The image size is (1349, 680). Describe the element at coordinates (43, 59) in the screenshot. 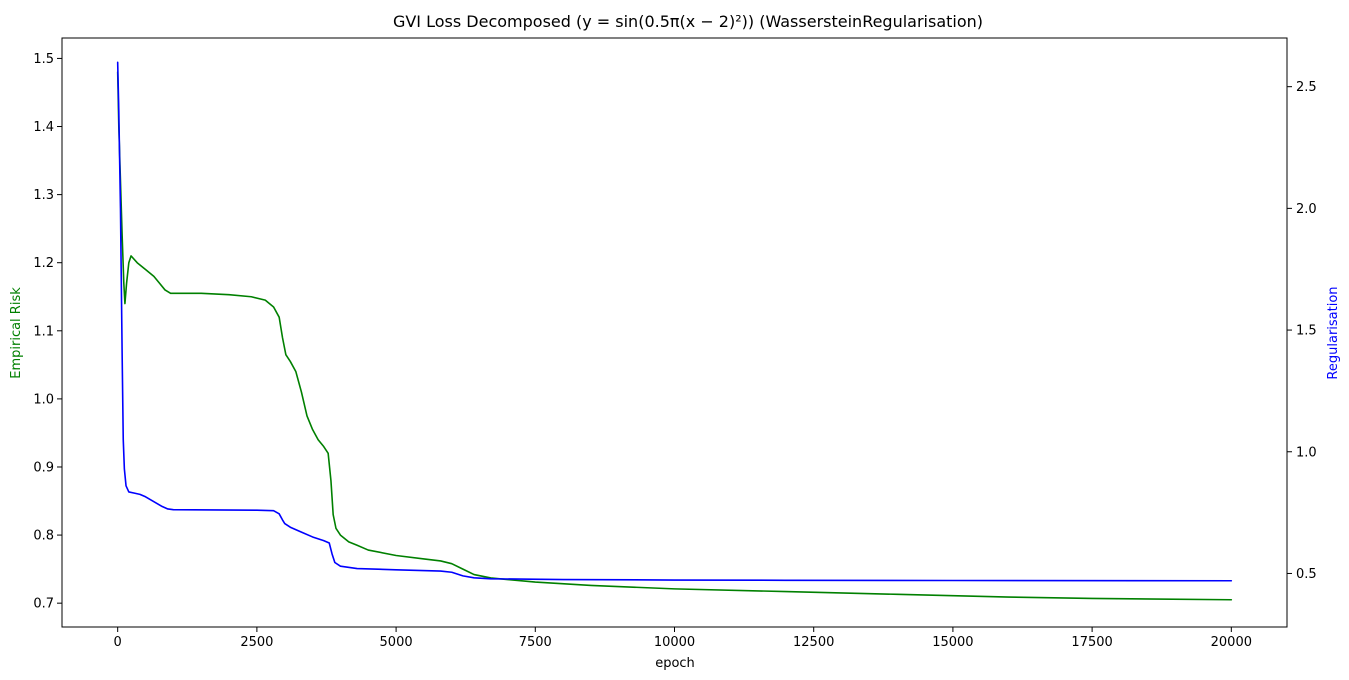

I see `y-left-tick-label: 1.5` at that location.